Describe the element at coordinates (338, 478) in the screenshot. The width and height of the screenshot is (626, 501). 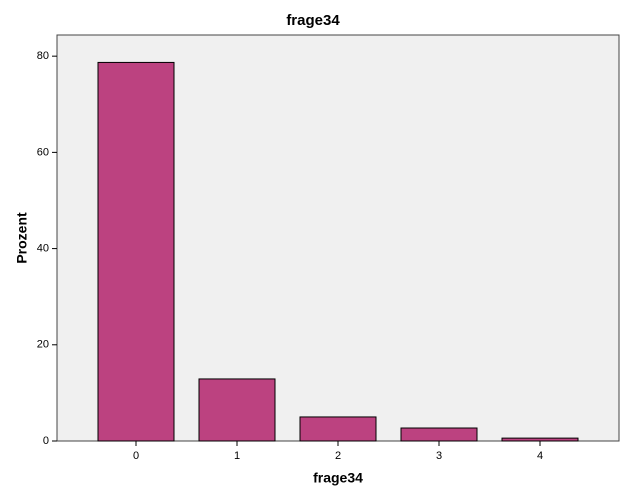
I see `x-axis-title: frage34` at that location.